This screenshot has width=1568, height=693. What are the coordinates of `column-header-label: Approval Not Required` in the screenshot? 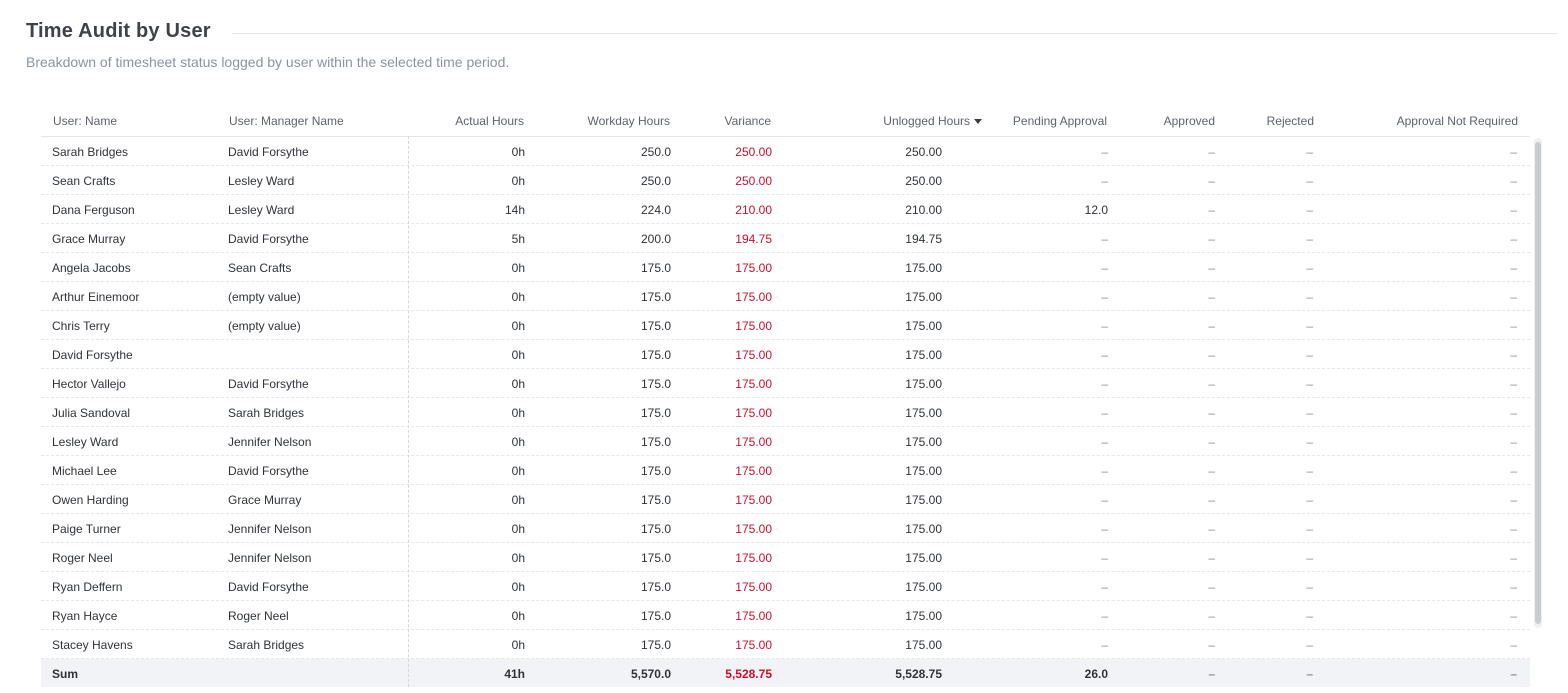 It's located at (1457, 121).